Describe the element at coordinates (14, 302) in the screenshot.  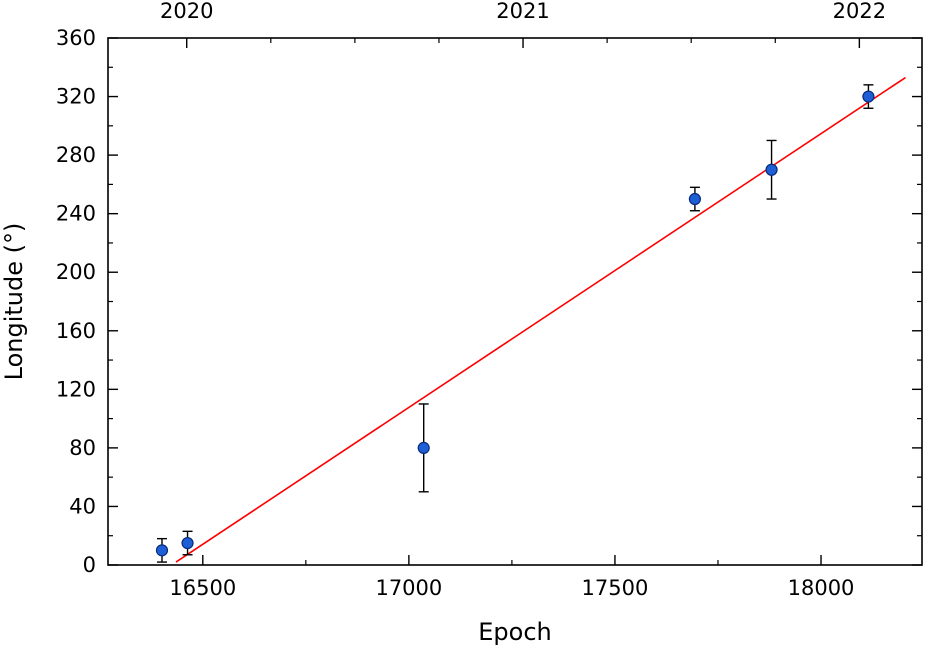
I see `y-axis-title: Longitude (°)` at that location.